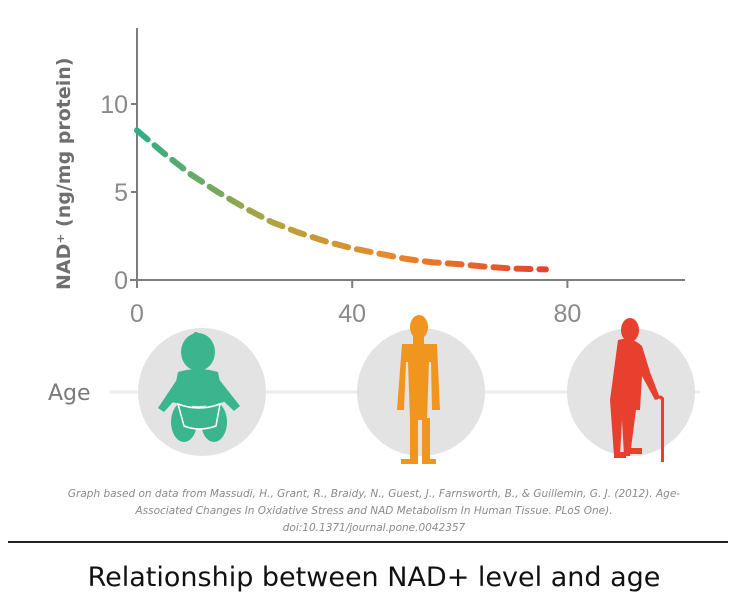  Describe the element at coordinates (121, 193) in the screenshot. I see `y-tick-label: 5` at that location.